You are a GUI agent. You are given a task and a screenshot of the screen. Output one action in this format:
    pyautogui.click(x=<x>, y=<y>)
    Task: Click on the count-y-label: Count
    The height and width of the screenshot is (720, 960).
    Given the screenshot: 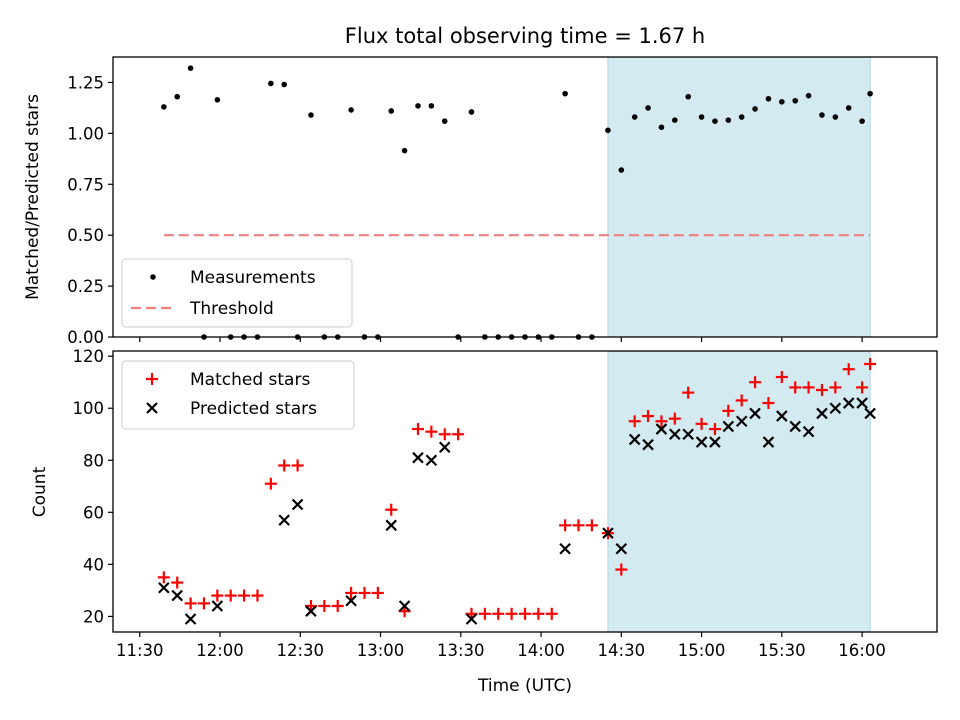 What is the action you would take?
    pyautogui.click(x=40, y=491)
    